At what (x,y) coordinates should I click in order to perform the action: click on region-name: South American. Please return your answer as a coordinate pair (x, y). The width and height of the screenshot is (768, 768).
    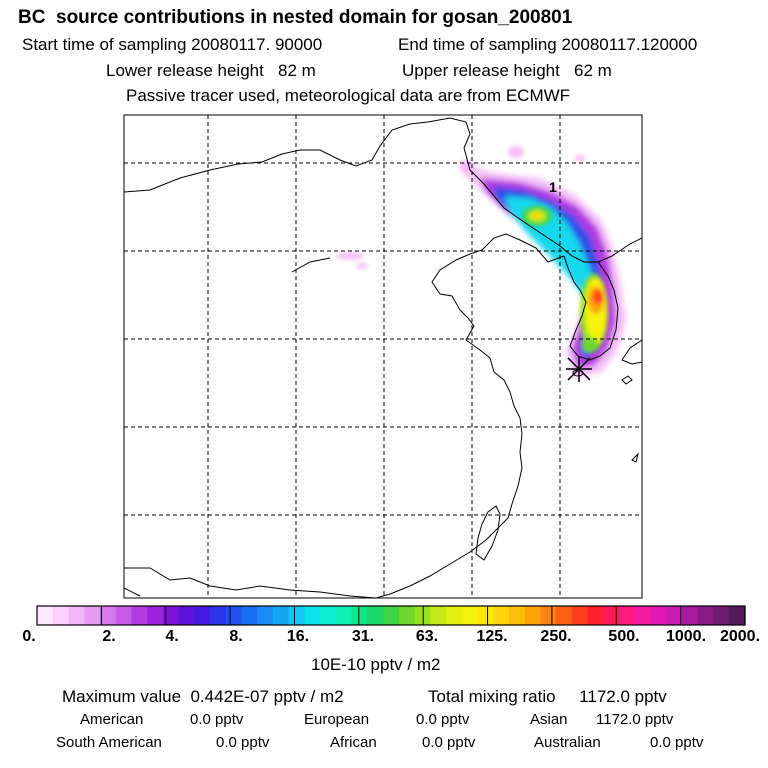
    Looking at the image, I should click on (109, 742).